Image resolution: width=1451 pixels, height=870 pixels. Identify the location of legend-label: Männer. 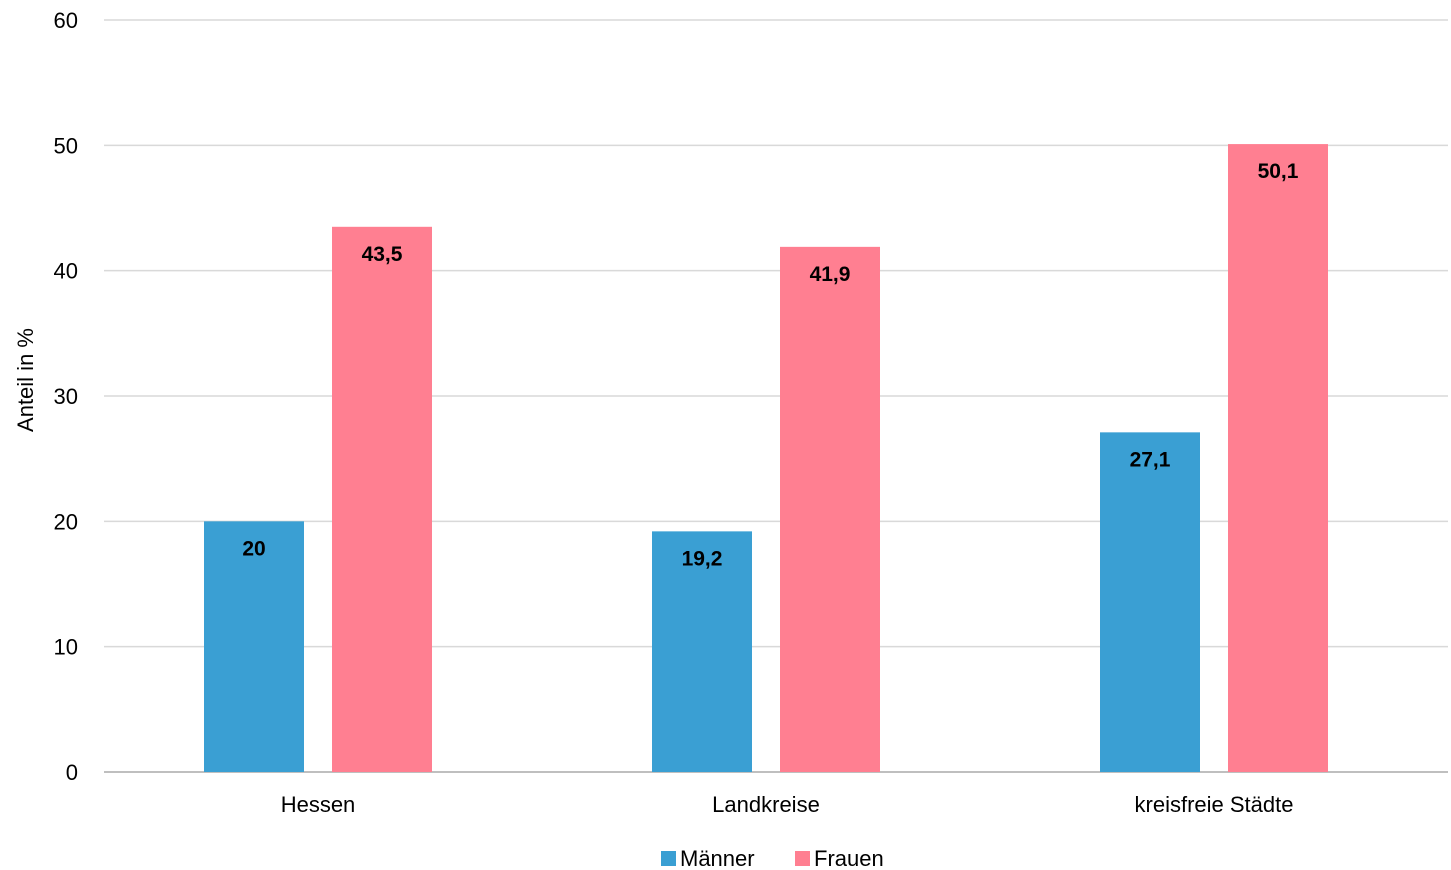
(717, 858).